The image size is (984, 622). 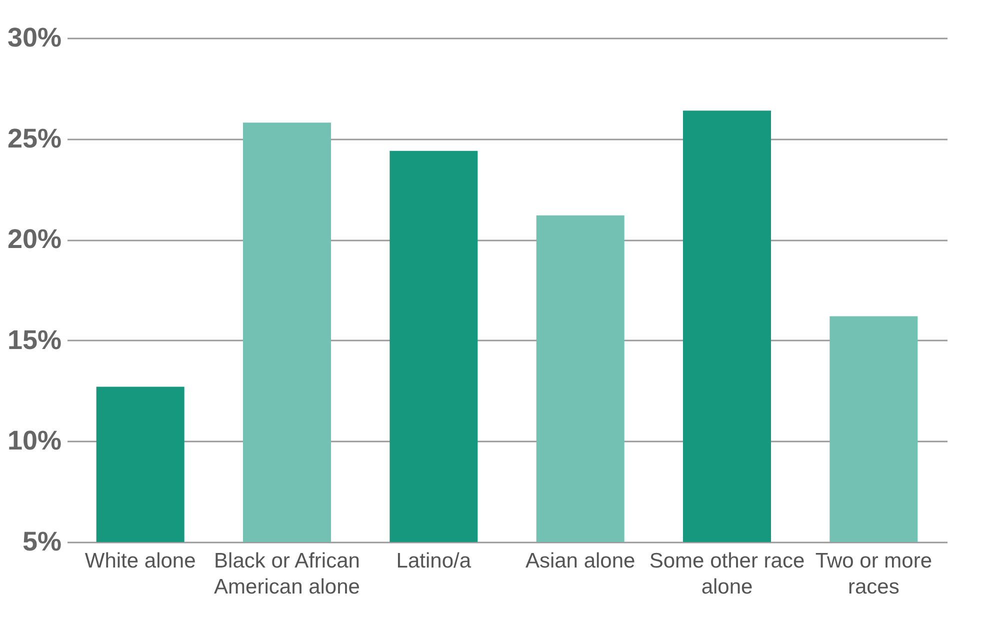 I want to click on x-tick-label: Black or African American alone, so click(x=287, y=574).